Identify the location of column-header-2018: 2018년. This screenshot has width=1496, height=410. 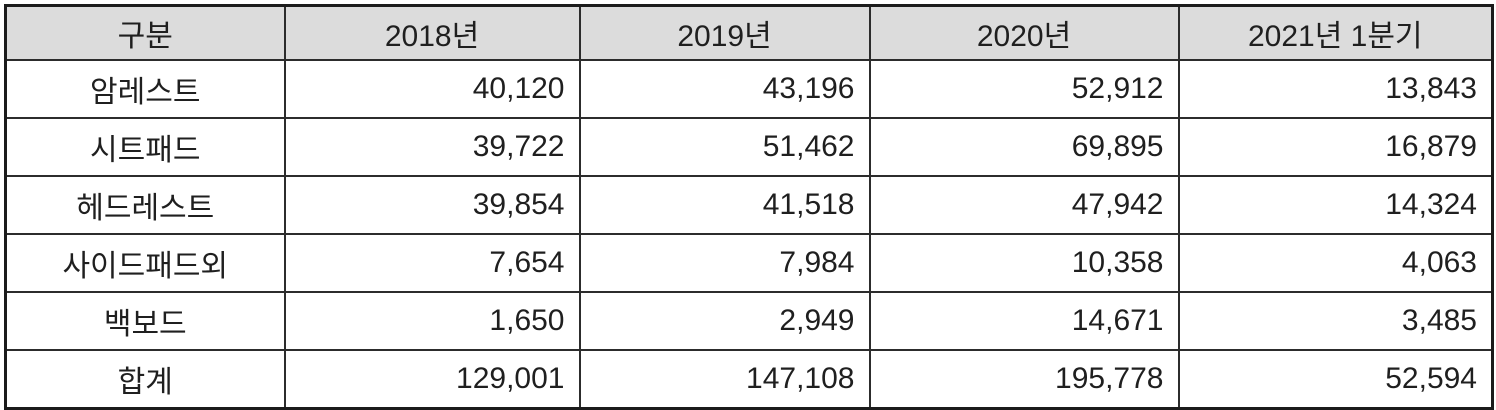
(432, 32).